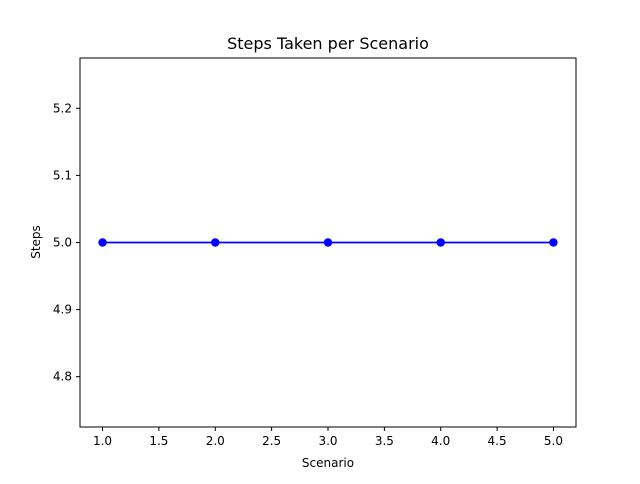 Image resolution: width=640 pixels, height=484 pixels. Describe the element at coordinates (328, 43) in the screenshot. I see `chart-title: Steps Taken per Scenario` at that location.